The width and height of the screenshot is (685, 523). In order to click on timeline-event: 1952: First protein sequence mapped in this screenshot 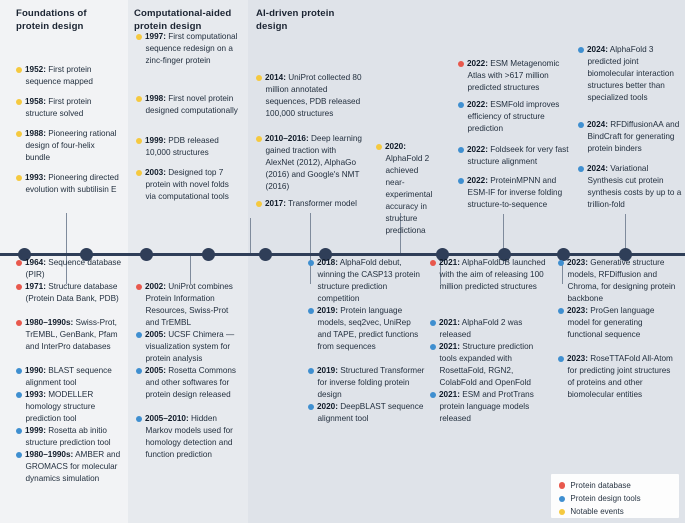, I will do `click(68, 76)`.